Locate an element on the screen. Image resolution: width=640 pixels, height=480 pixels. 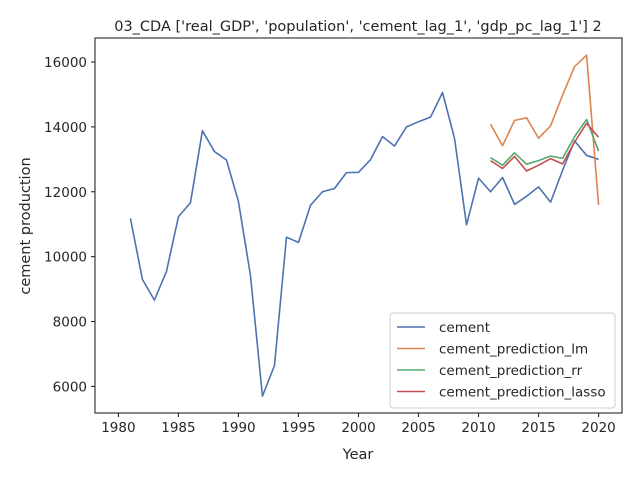
x-tick-label: 2020 is located at coordinates (598, 428).